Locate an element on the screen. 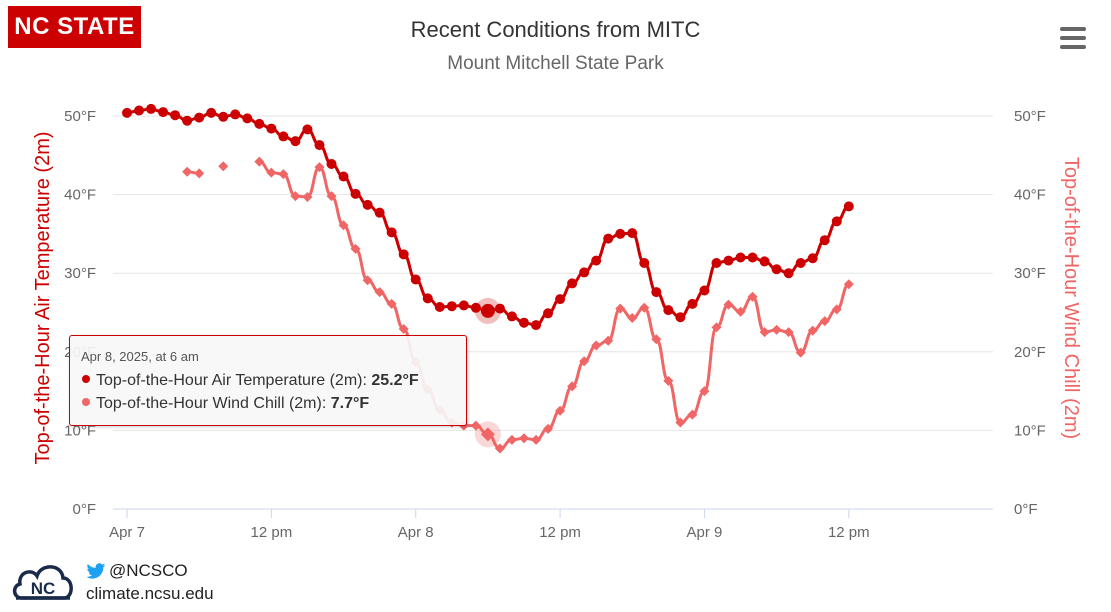 The height and width of the screenshot is (612, 1111). tooltip-temp-label: Top-of-the-Hour Air Temperature (2m): is located at coordinates (234, 380).